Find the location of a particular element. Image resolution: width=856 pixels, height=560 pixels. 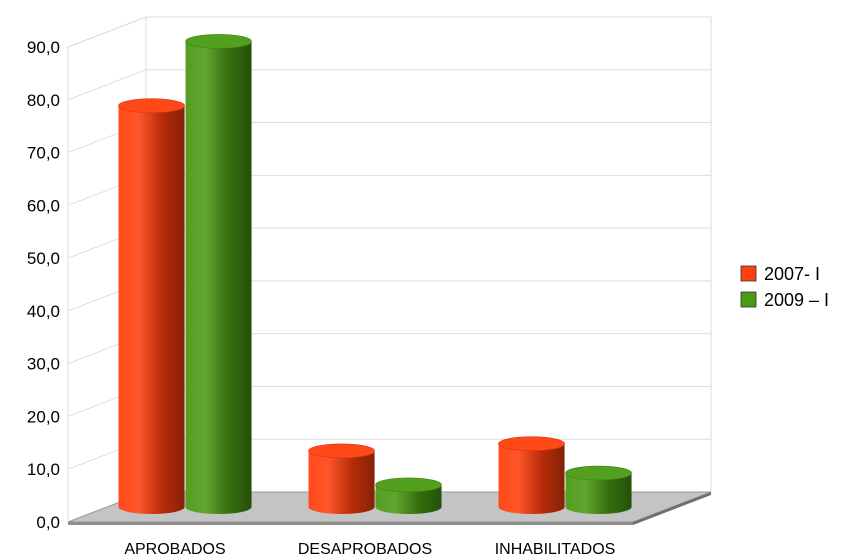

floor-front-edge is located at coordinates (350, 523).